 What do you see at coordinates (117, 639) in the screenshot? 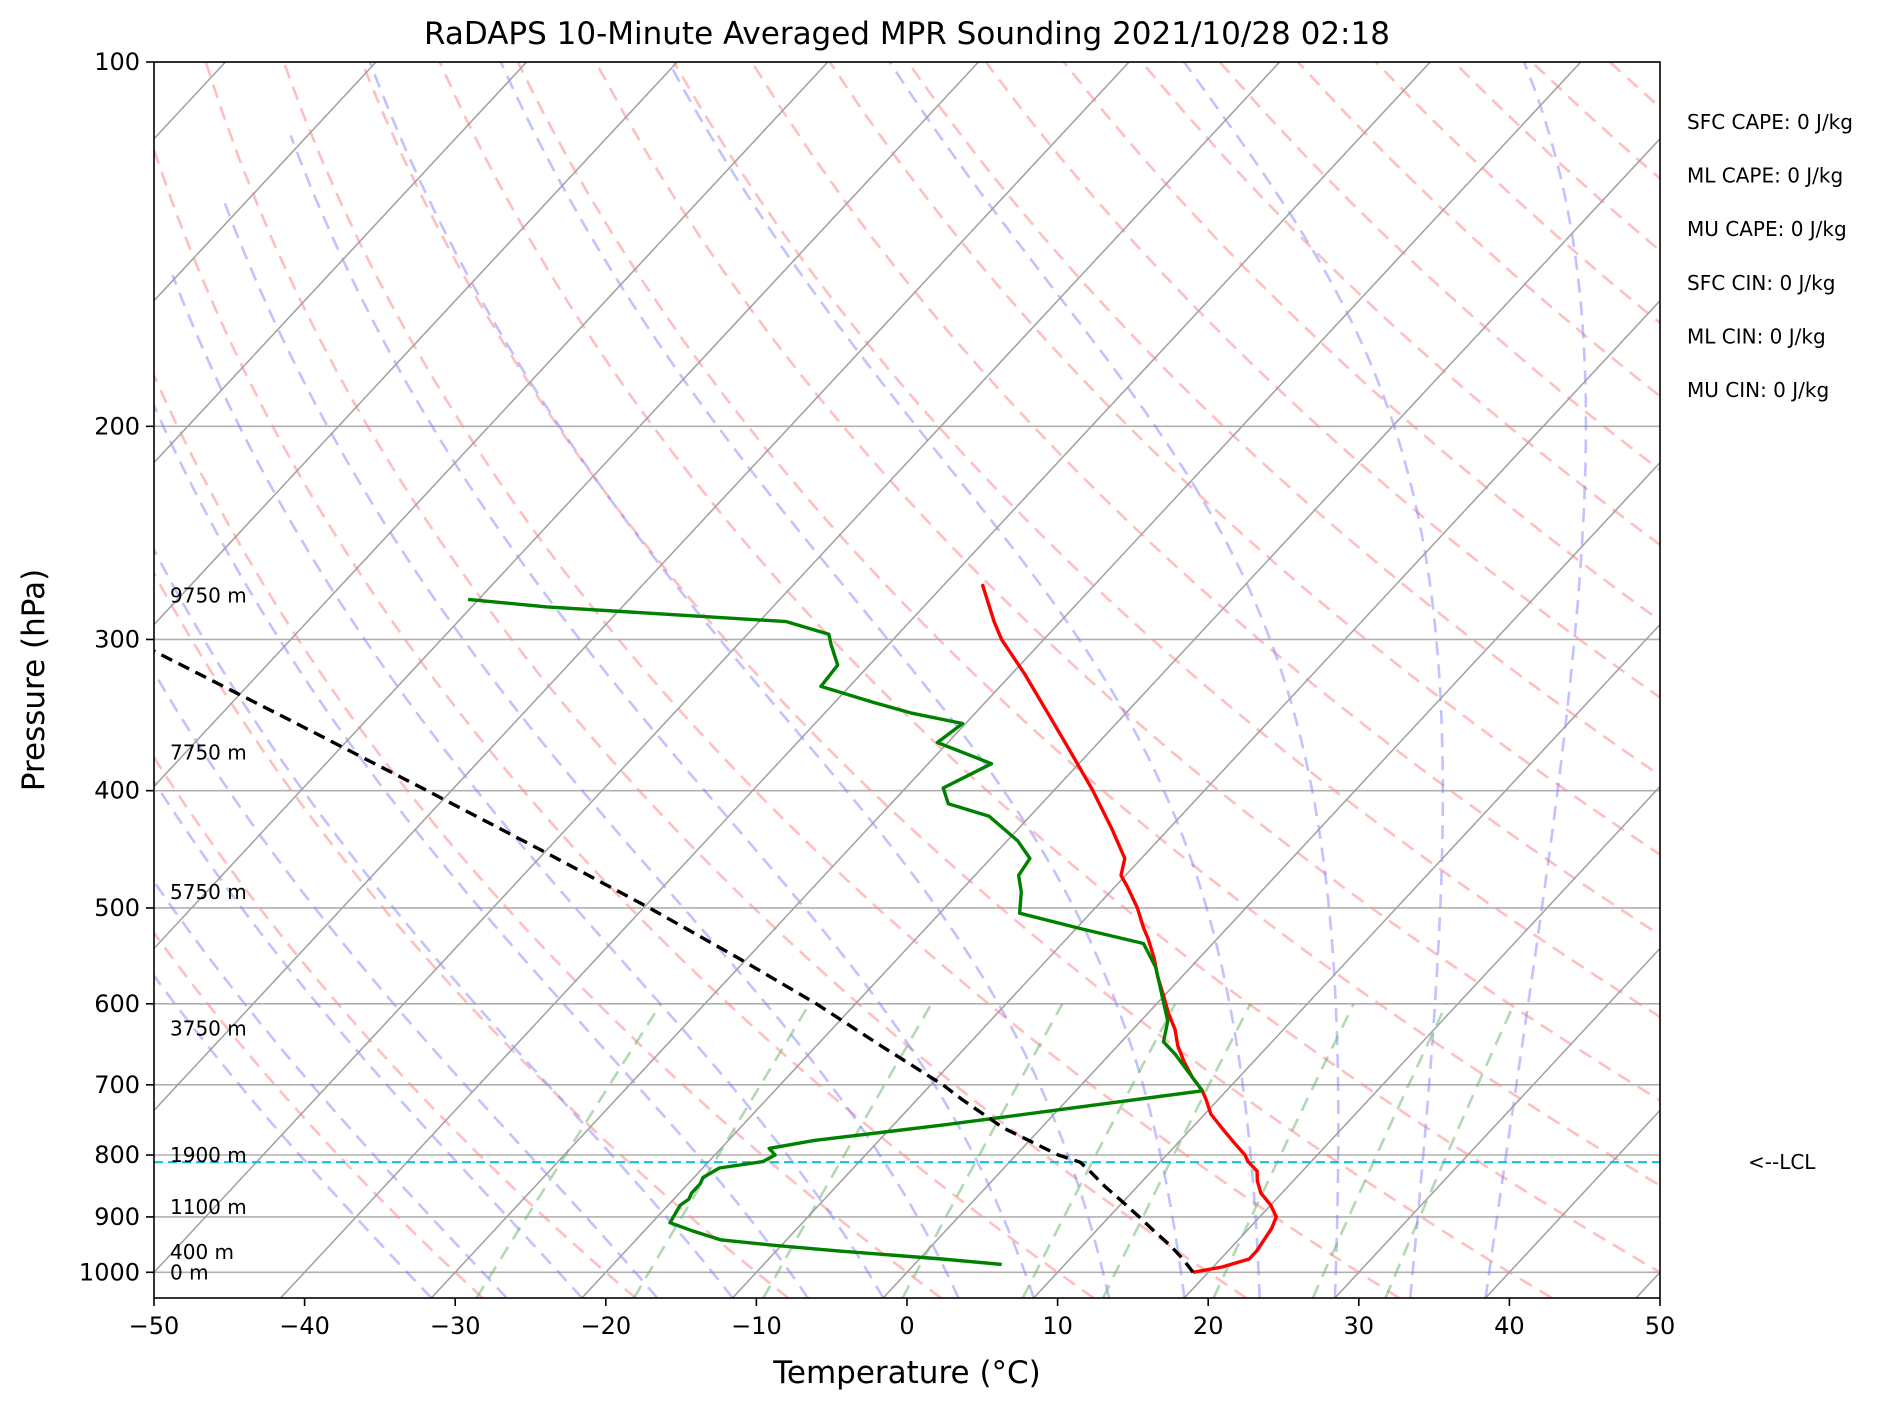
I see `y-tick-label: 300` at bounding box center [117, 639].